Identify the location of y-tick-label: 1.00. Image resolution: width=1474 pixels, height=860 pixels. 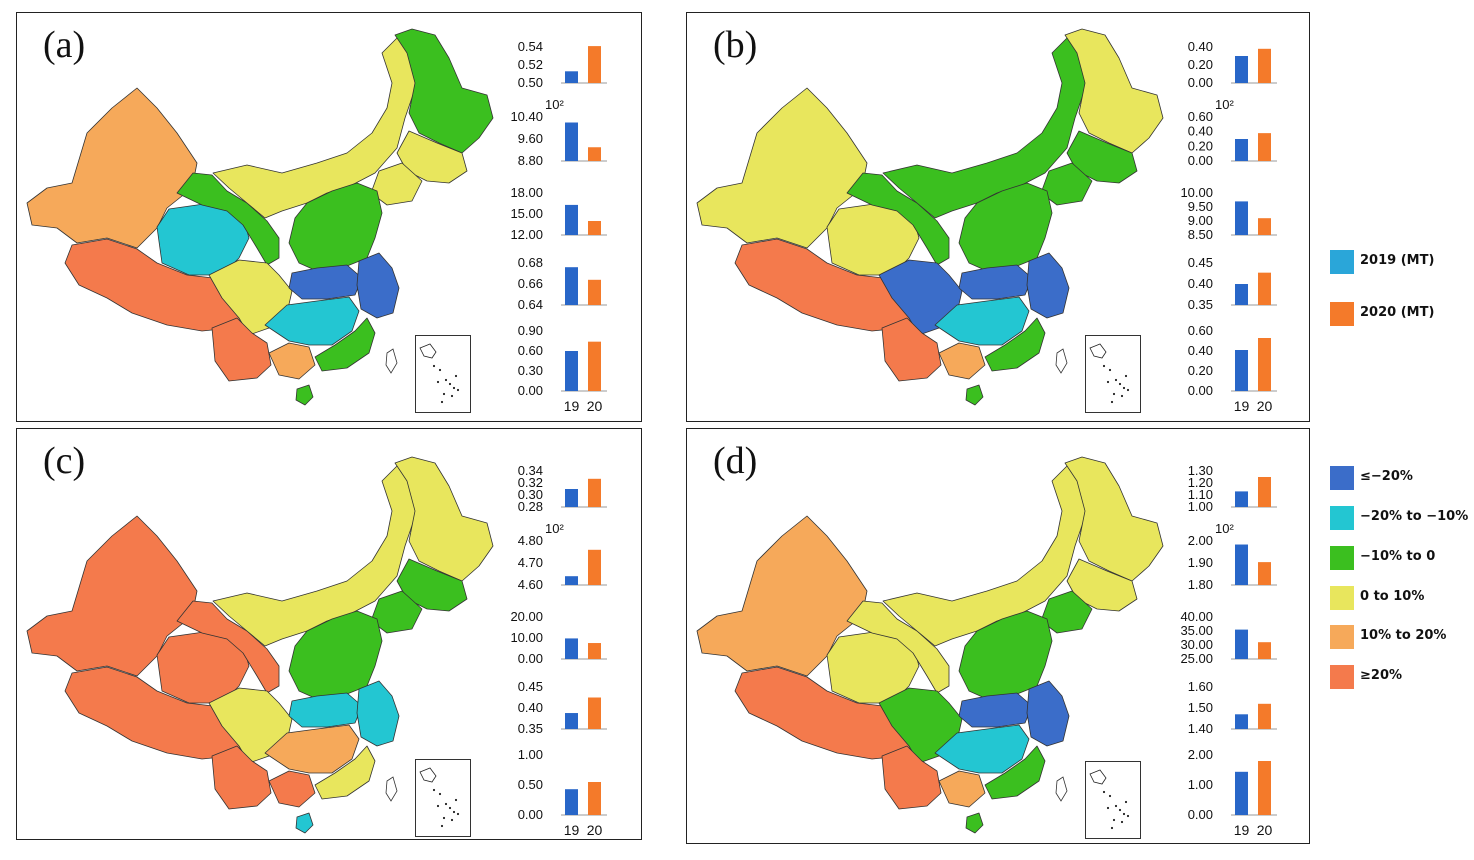
(1200, 506).